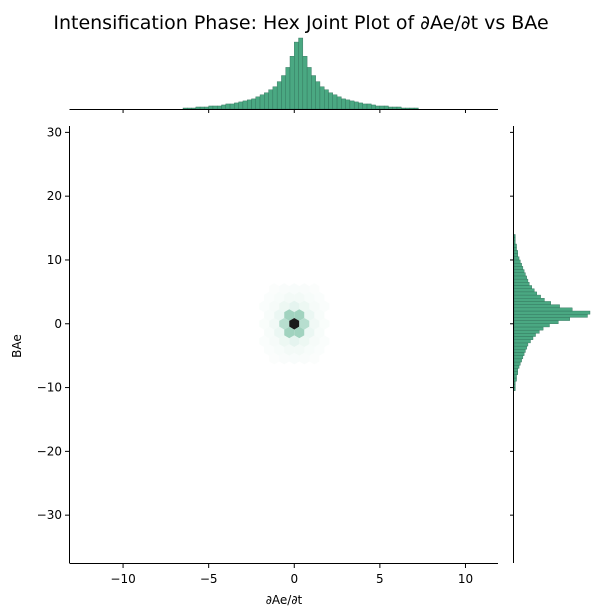 The image size is (602, 616). I want to click on x-axis-label: ∂Ae/∂t, so click(284, 600).